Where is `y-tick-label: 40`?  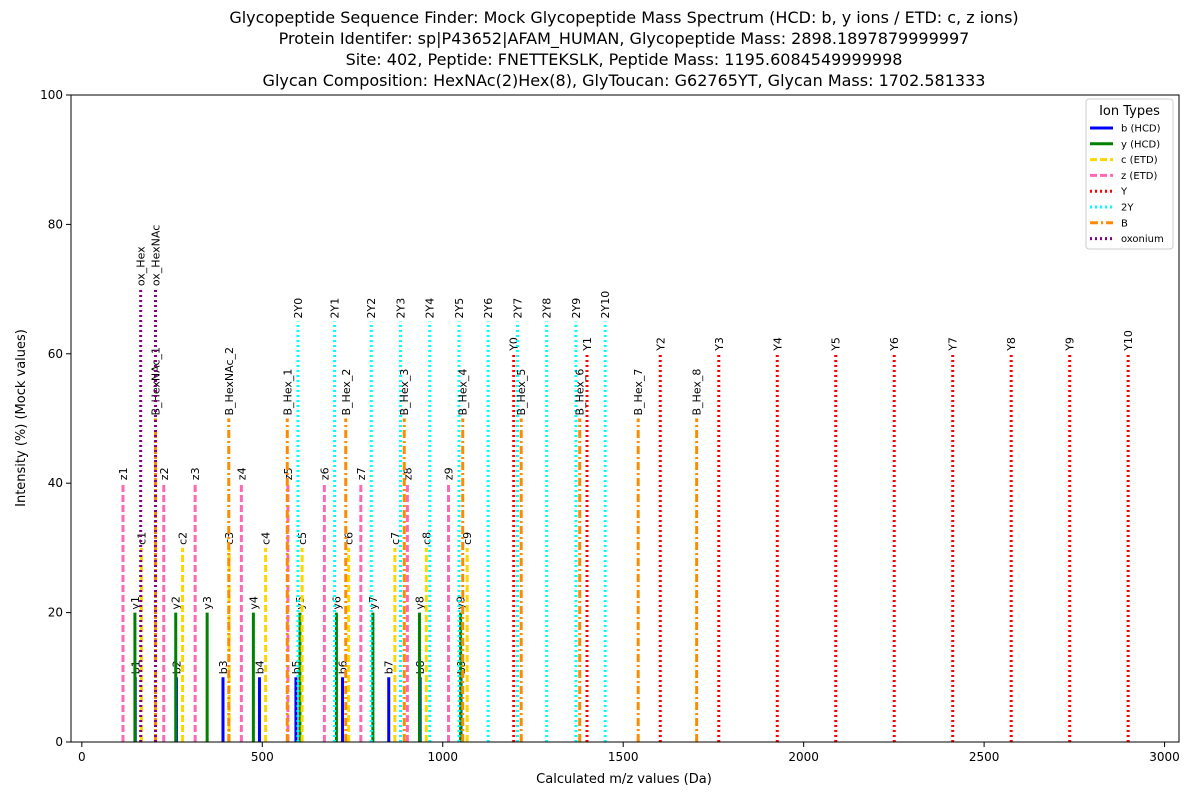
y-tick-label: 40 is located at coordinates (55, 483).